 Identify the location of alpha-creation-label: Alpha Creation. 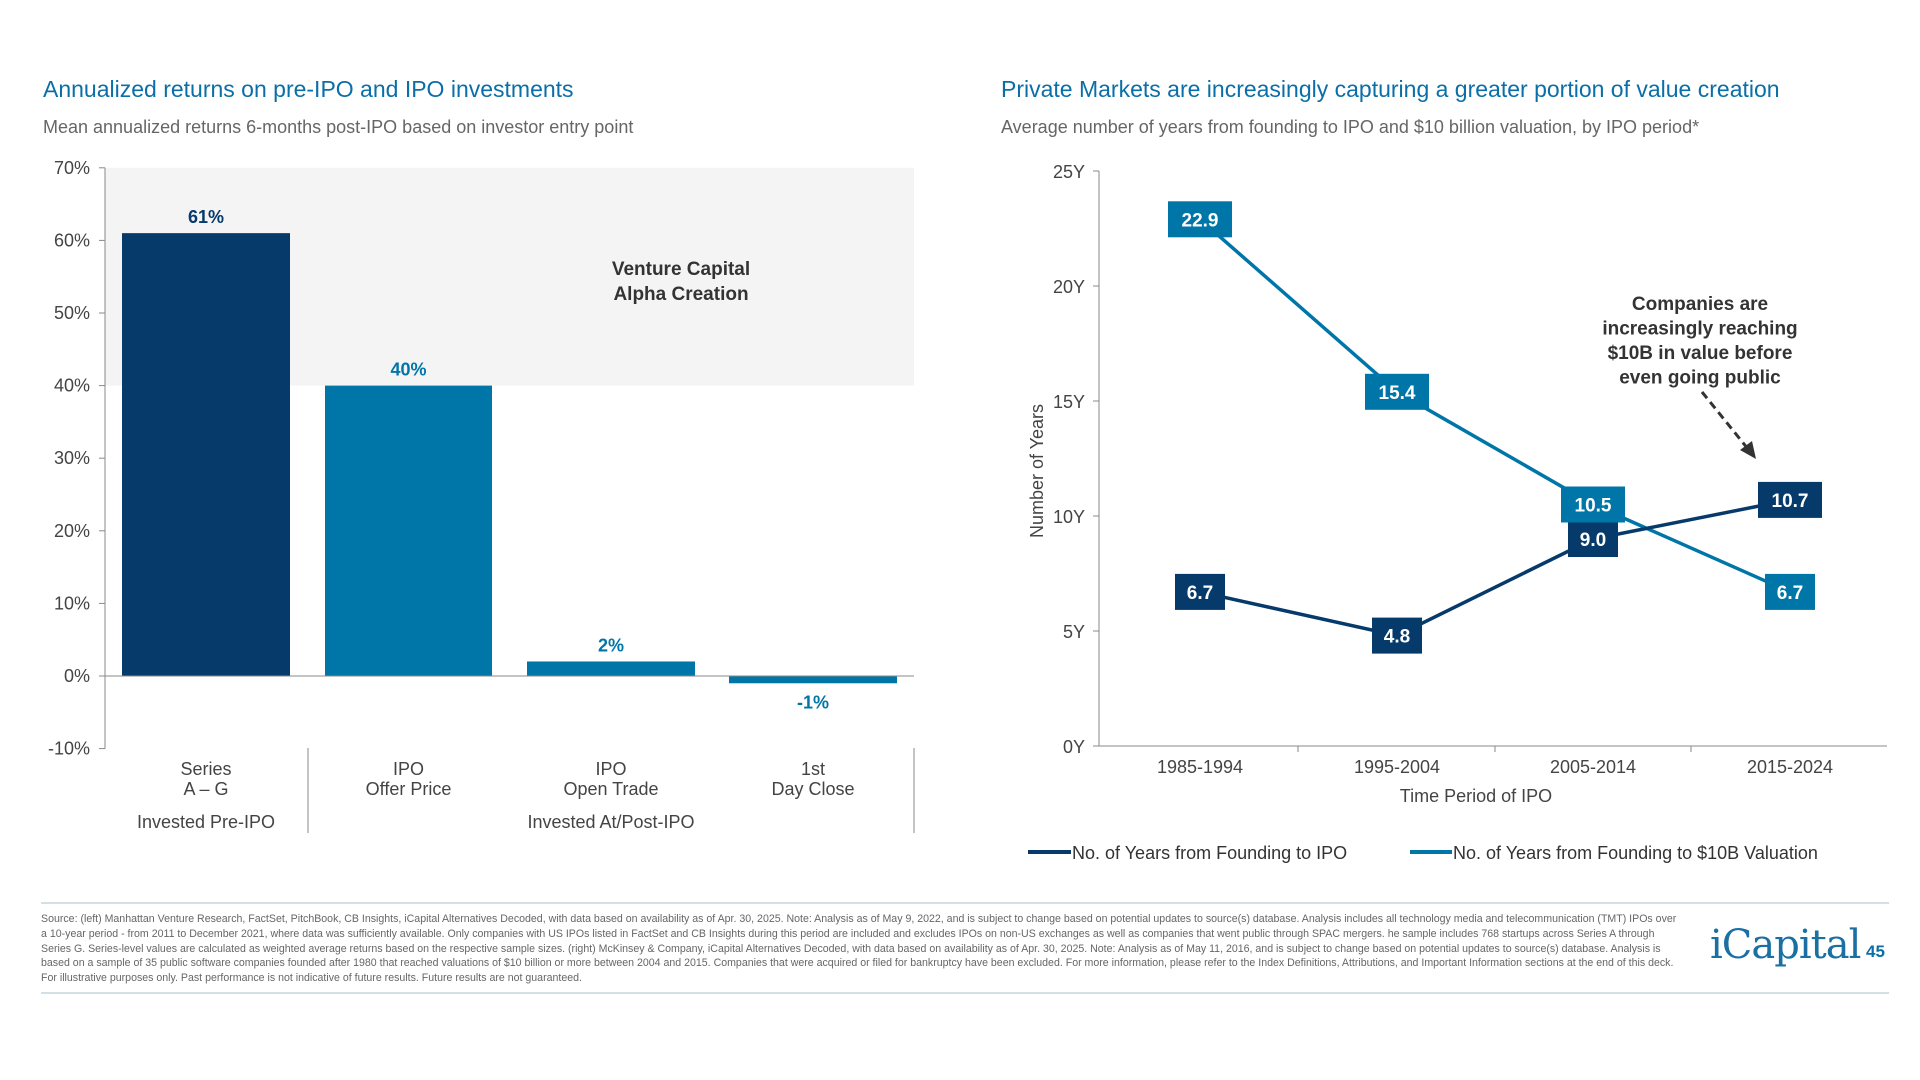
(680, 294).